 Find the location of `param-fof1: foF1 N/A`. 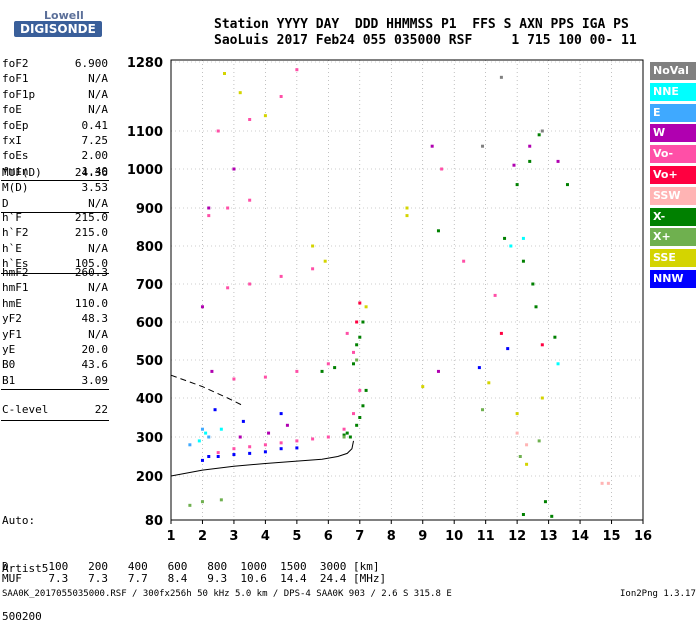

param-fof1: foF1 N/A is located at coordinates (55, 79).